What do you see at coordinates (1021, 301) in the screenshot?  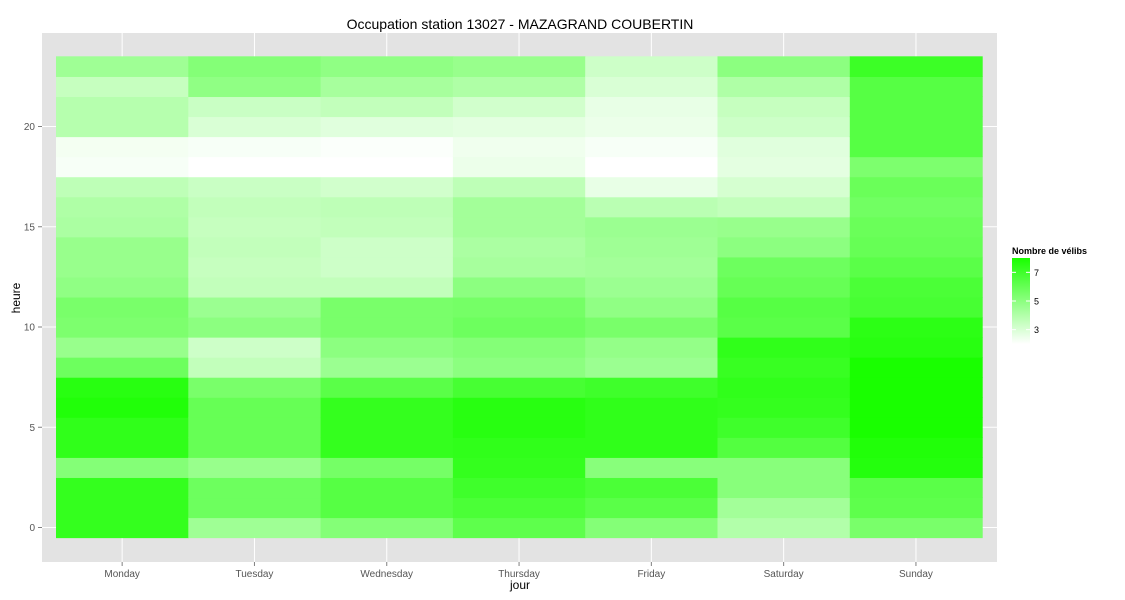 I see `legend-colorbar` at bounding box center [1021, 301].